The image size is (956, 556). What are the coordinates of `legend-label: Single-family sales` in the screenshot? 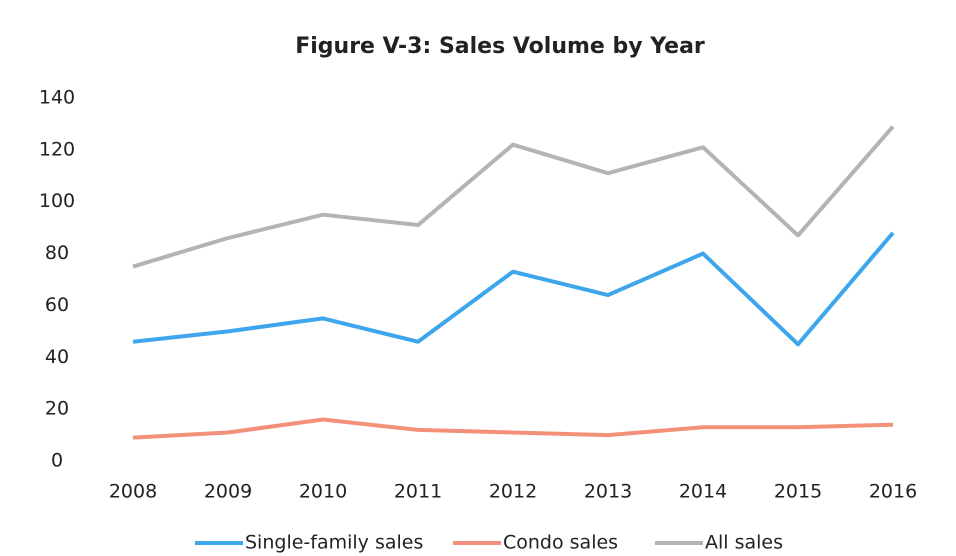 It's located at (334, 543).